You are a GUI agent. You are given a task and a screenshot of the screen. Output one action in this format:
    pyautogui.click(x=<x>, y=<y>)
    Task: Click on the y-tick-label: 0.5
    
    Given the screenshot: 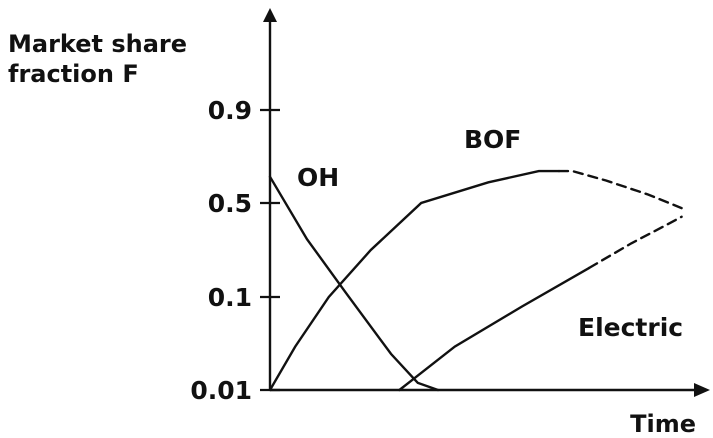 What is the action you would take?
    pyautogui.click(x=230, y=203)
    